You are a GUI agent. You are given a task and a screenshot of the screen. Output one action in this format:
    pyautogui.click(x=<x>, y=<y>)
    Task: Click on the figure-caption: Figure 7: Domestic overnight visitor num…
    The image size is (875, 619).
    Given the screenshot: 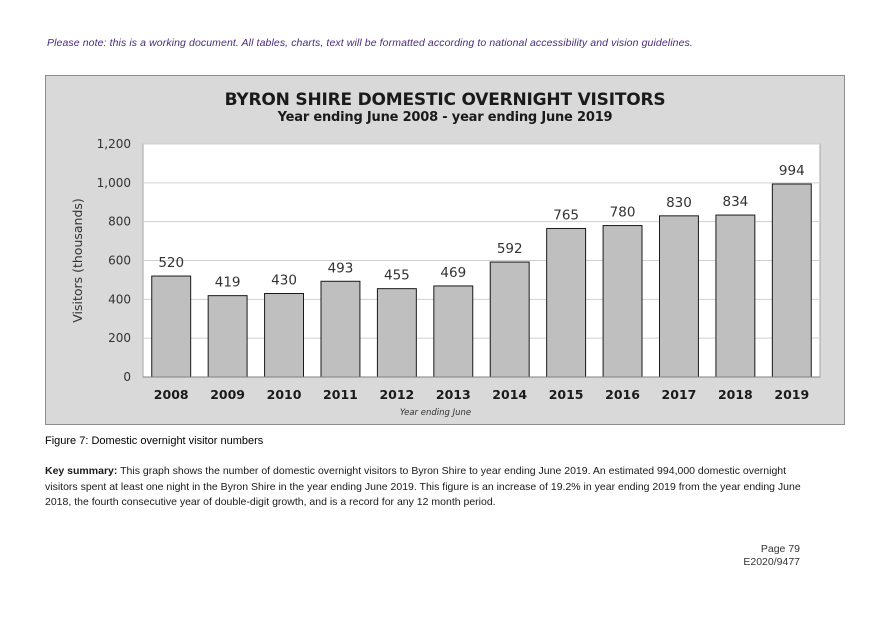 What is the action you would take?
    pyautogui.click(x=154, y=441)
    